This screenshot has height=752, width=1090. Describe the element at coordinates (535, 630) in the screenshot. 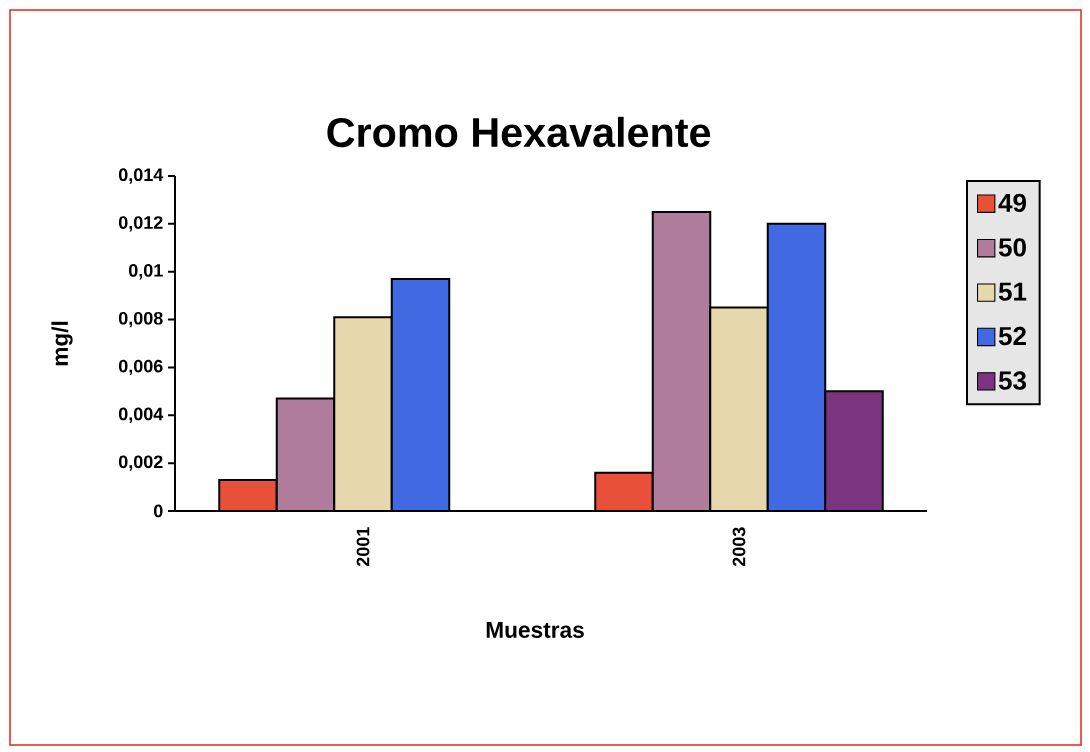

I see `x-axis-title: Muestras` at that location.